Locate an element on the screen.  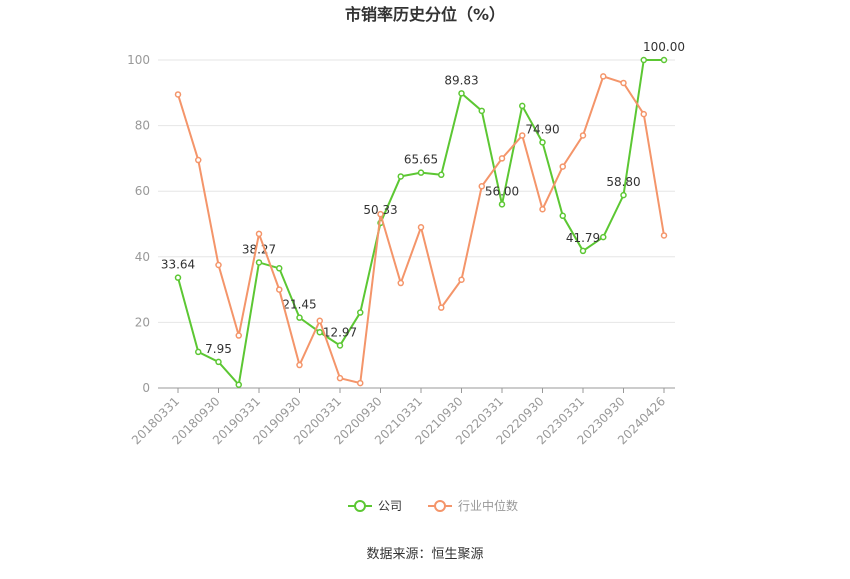
legend-label: 公司 is located at coordinates (390, 506).